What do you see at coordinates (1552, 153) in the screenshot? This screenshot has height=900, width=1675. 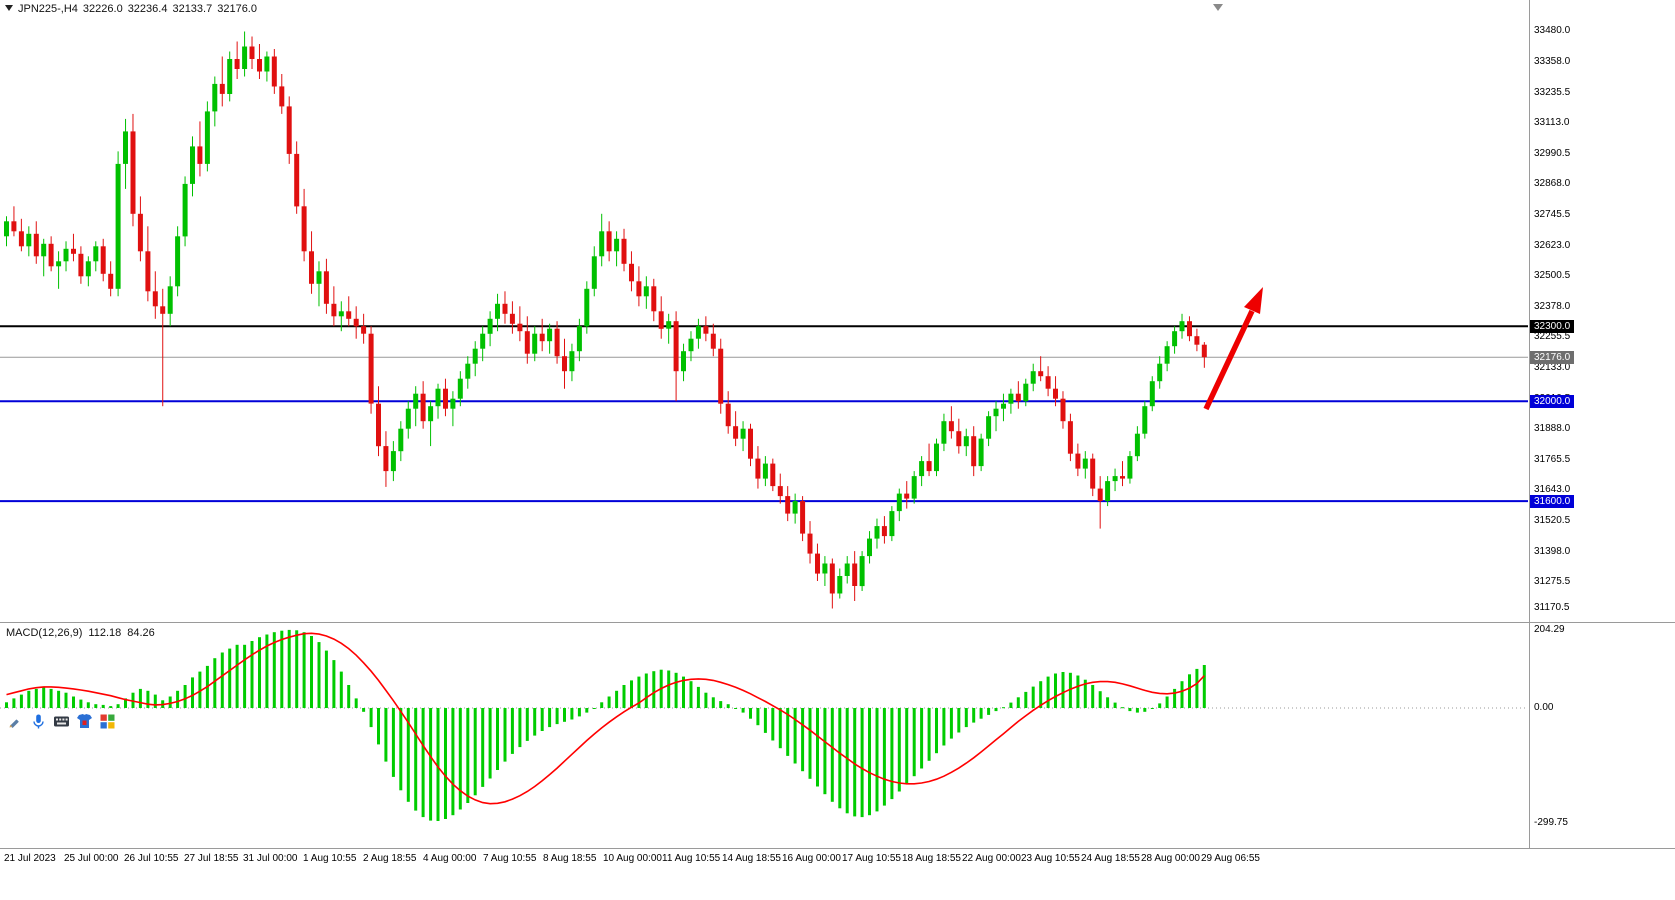 I see `price-tick-label: 32990.5` at bounding box center [1552, 153].